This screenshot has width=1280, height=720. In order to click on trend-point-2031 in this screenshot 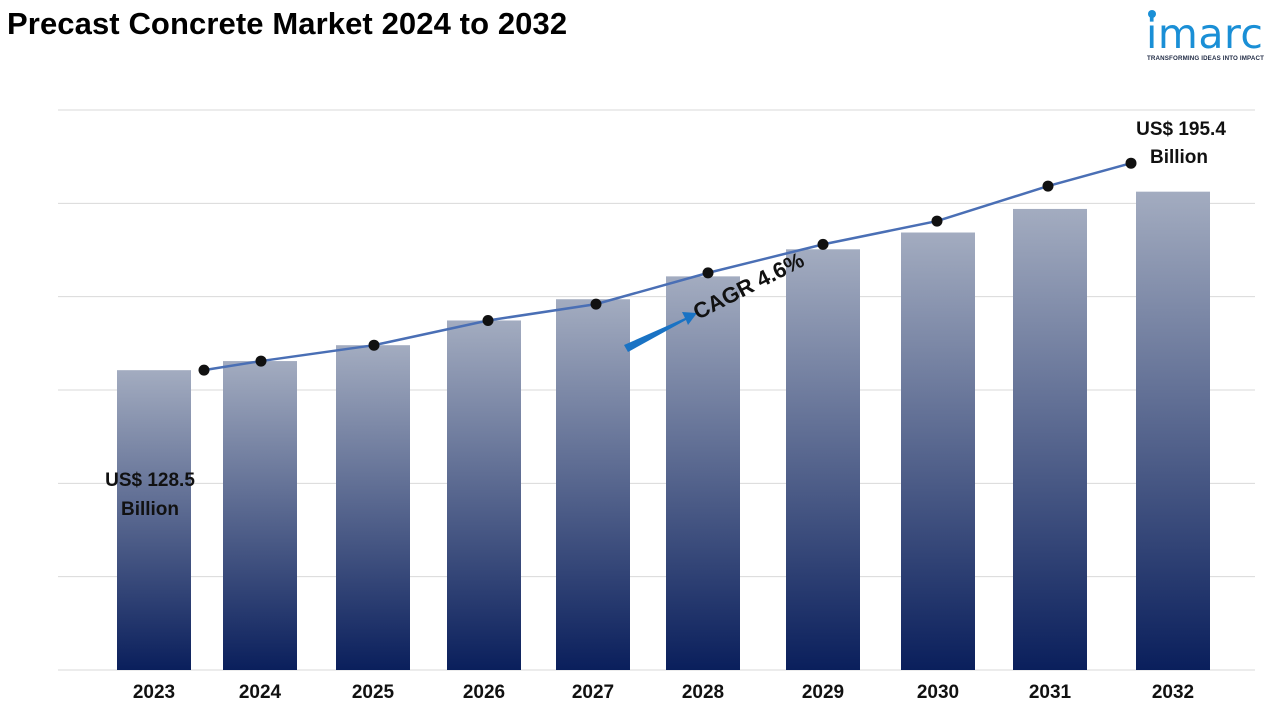, I will do `click(1048, 186)`.